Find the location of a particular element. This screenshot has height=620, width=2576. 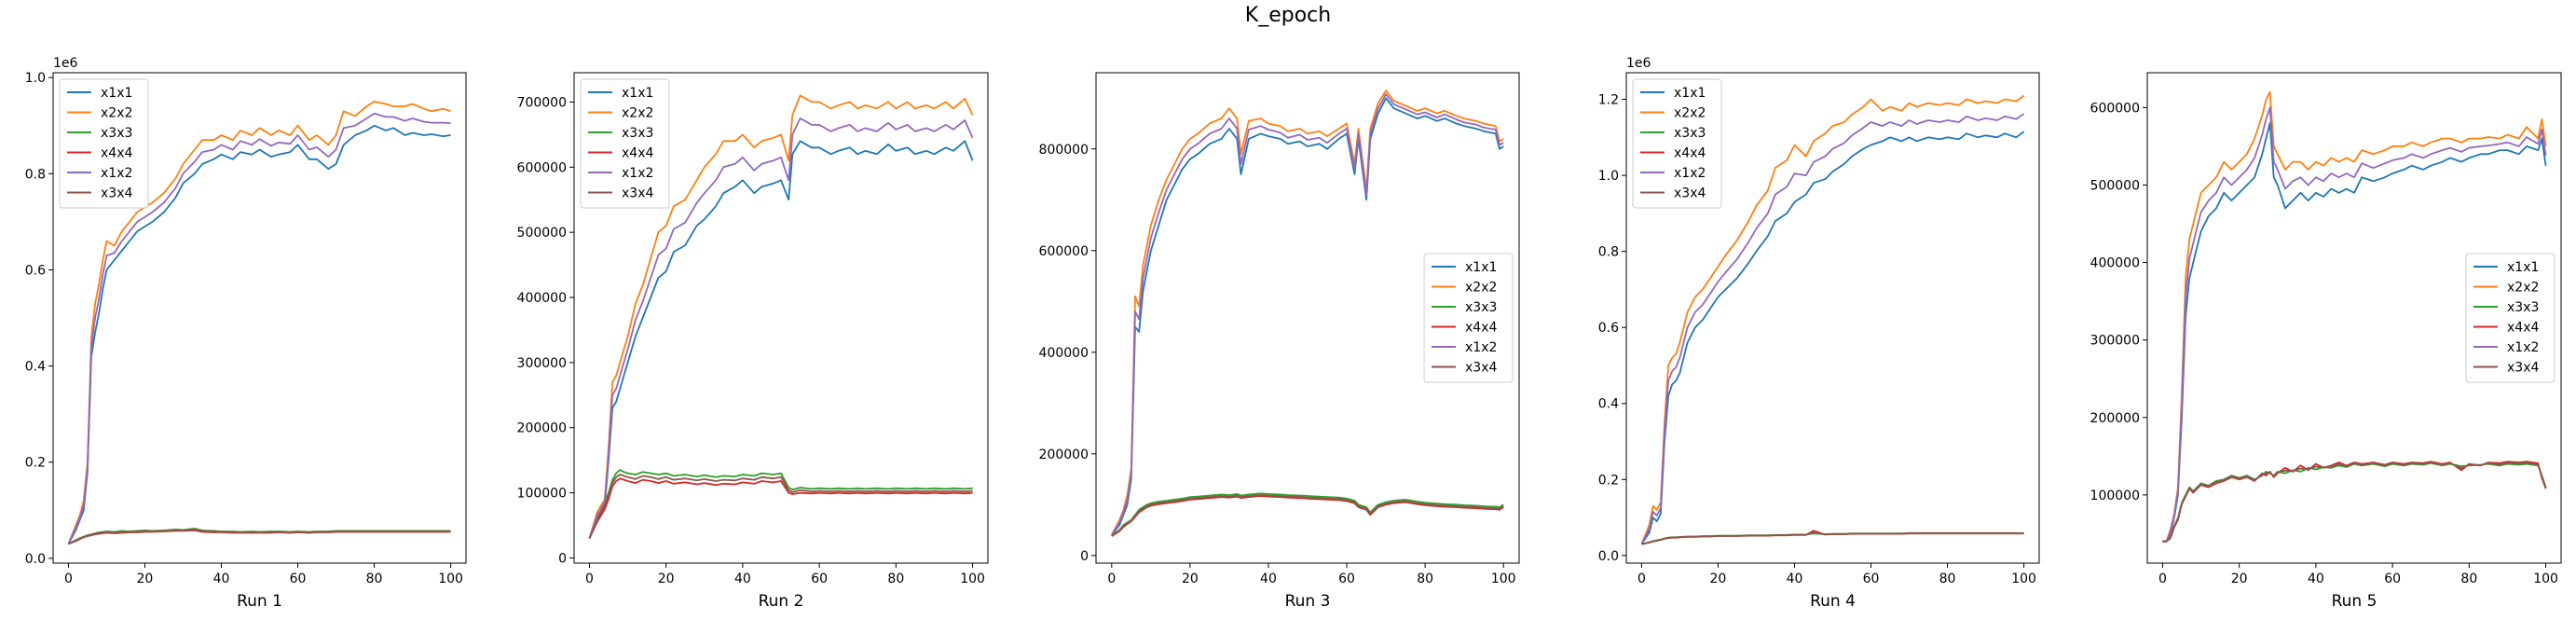

x-axis-label: Run 4 is located at coordinates (1833, 601).